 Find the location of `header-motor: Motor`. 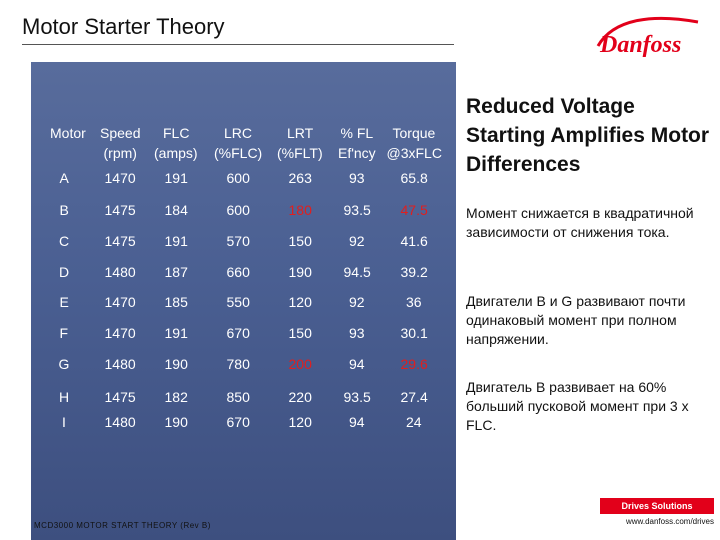

header-motor: Motor is located at coordinates (68, 133).